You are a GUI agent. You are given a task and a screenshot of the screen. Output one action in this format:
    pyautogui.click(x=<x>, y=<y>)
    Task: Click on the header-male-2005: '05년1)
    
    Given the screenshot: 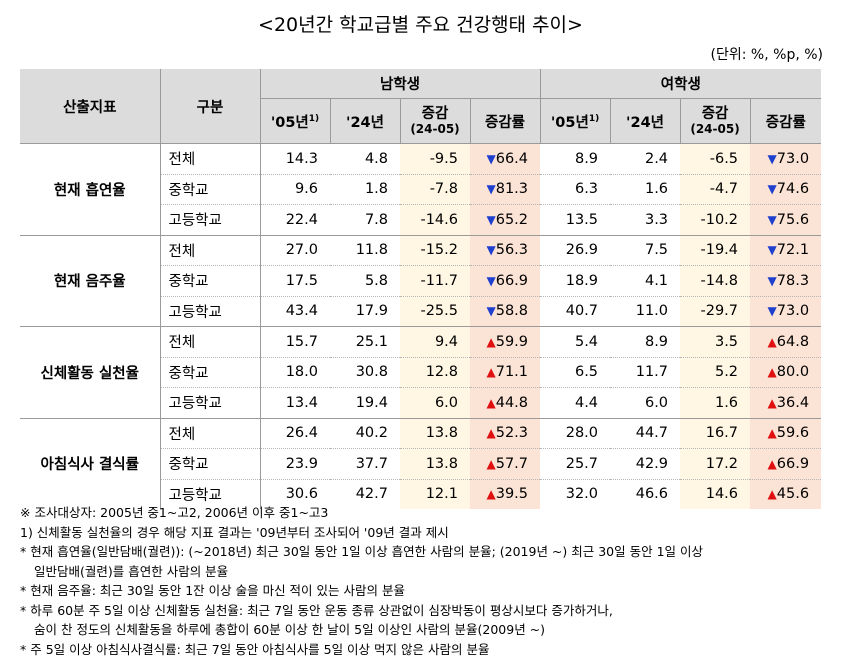 What is the action you would take?
    pyautogui.click(x=295, y=121)
    